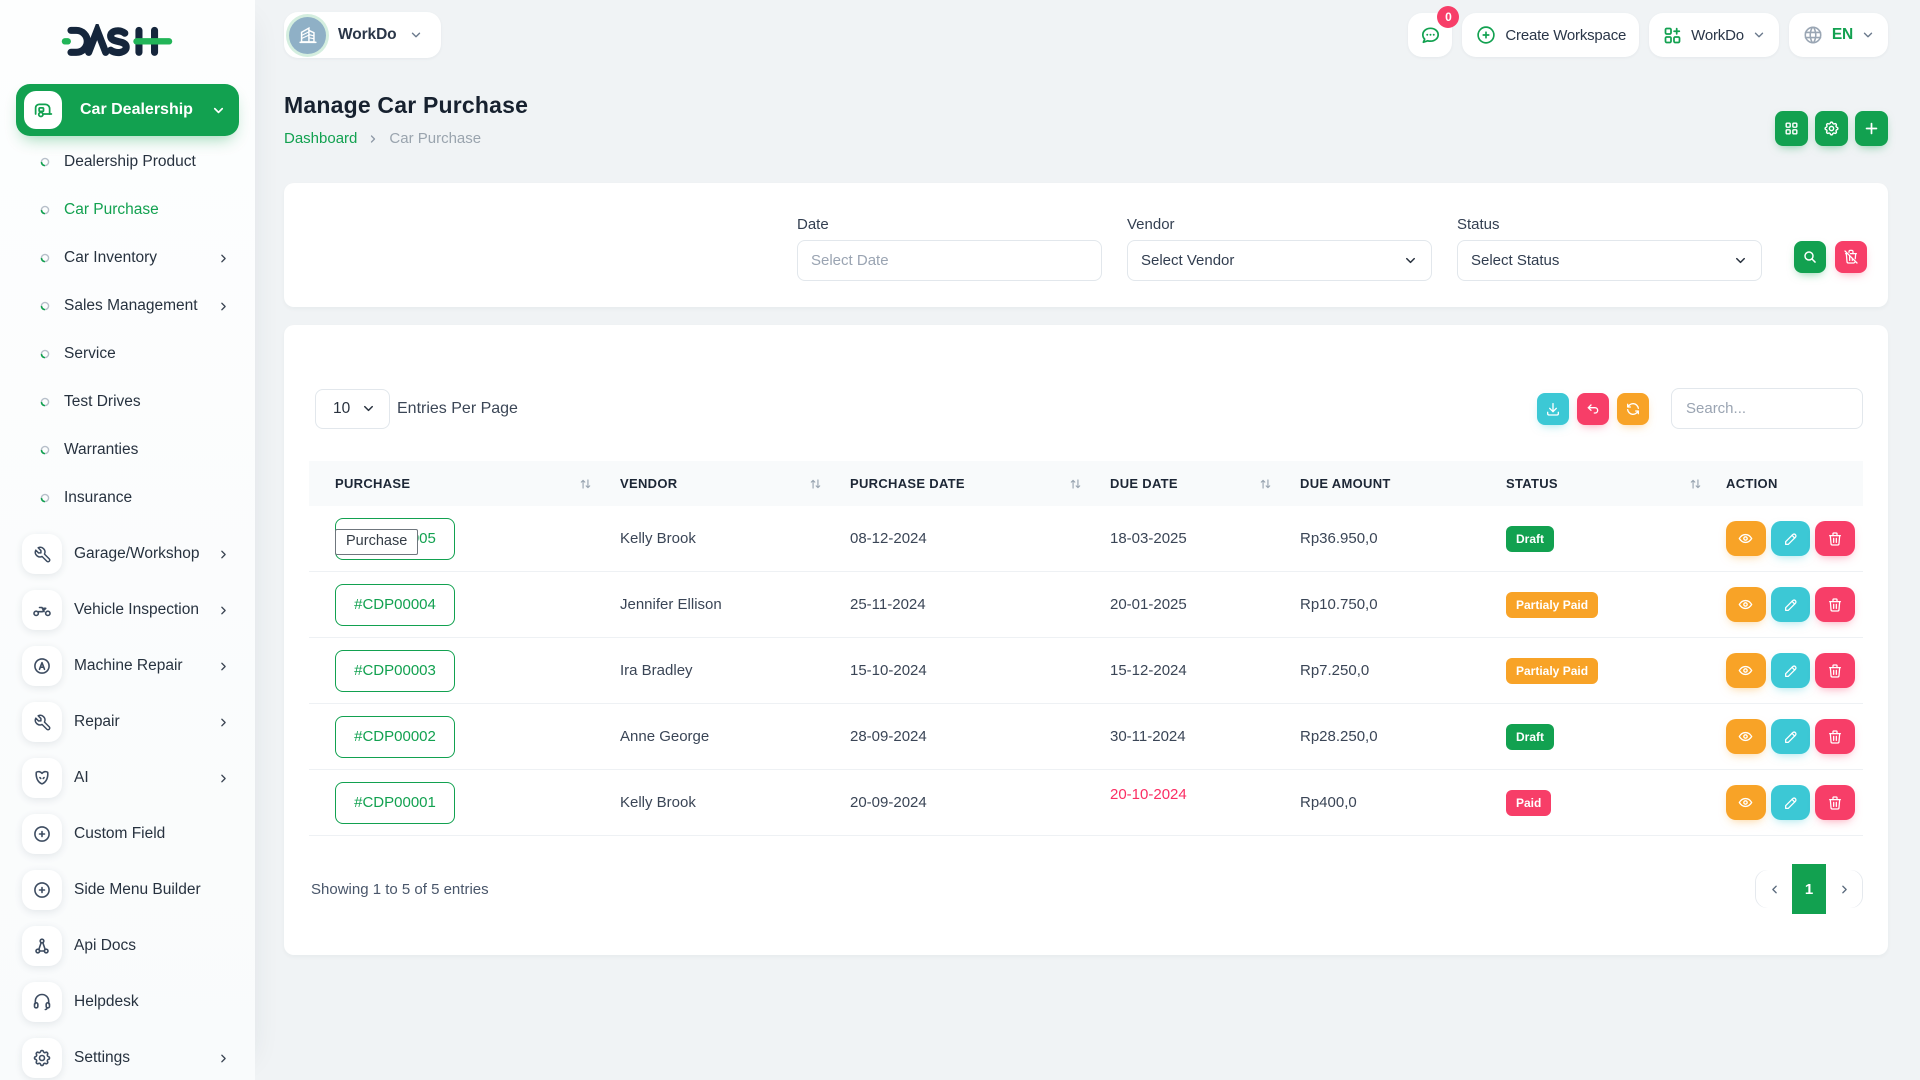 The width and height of the screenshot is (1920, 1080). What do you see at coordinates (1838, 35) in the screenshot?
I see `language-selector: EN` at bounding box center [1838, 35].